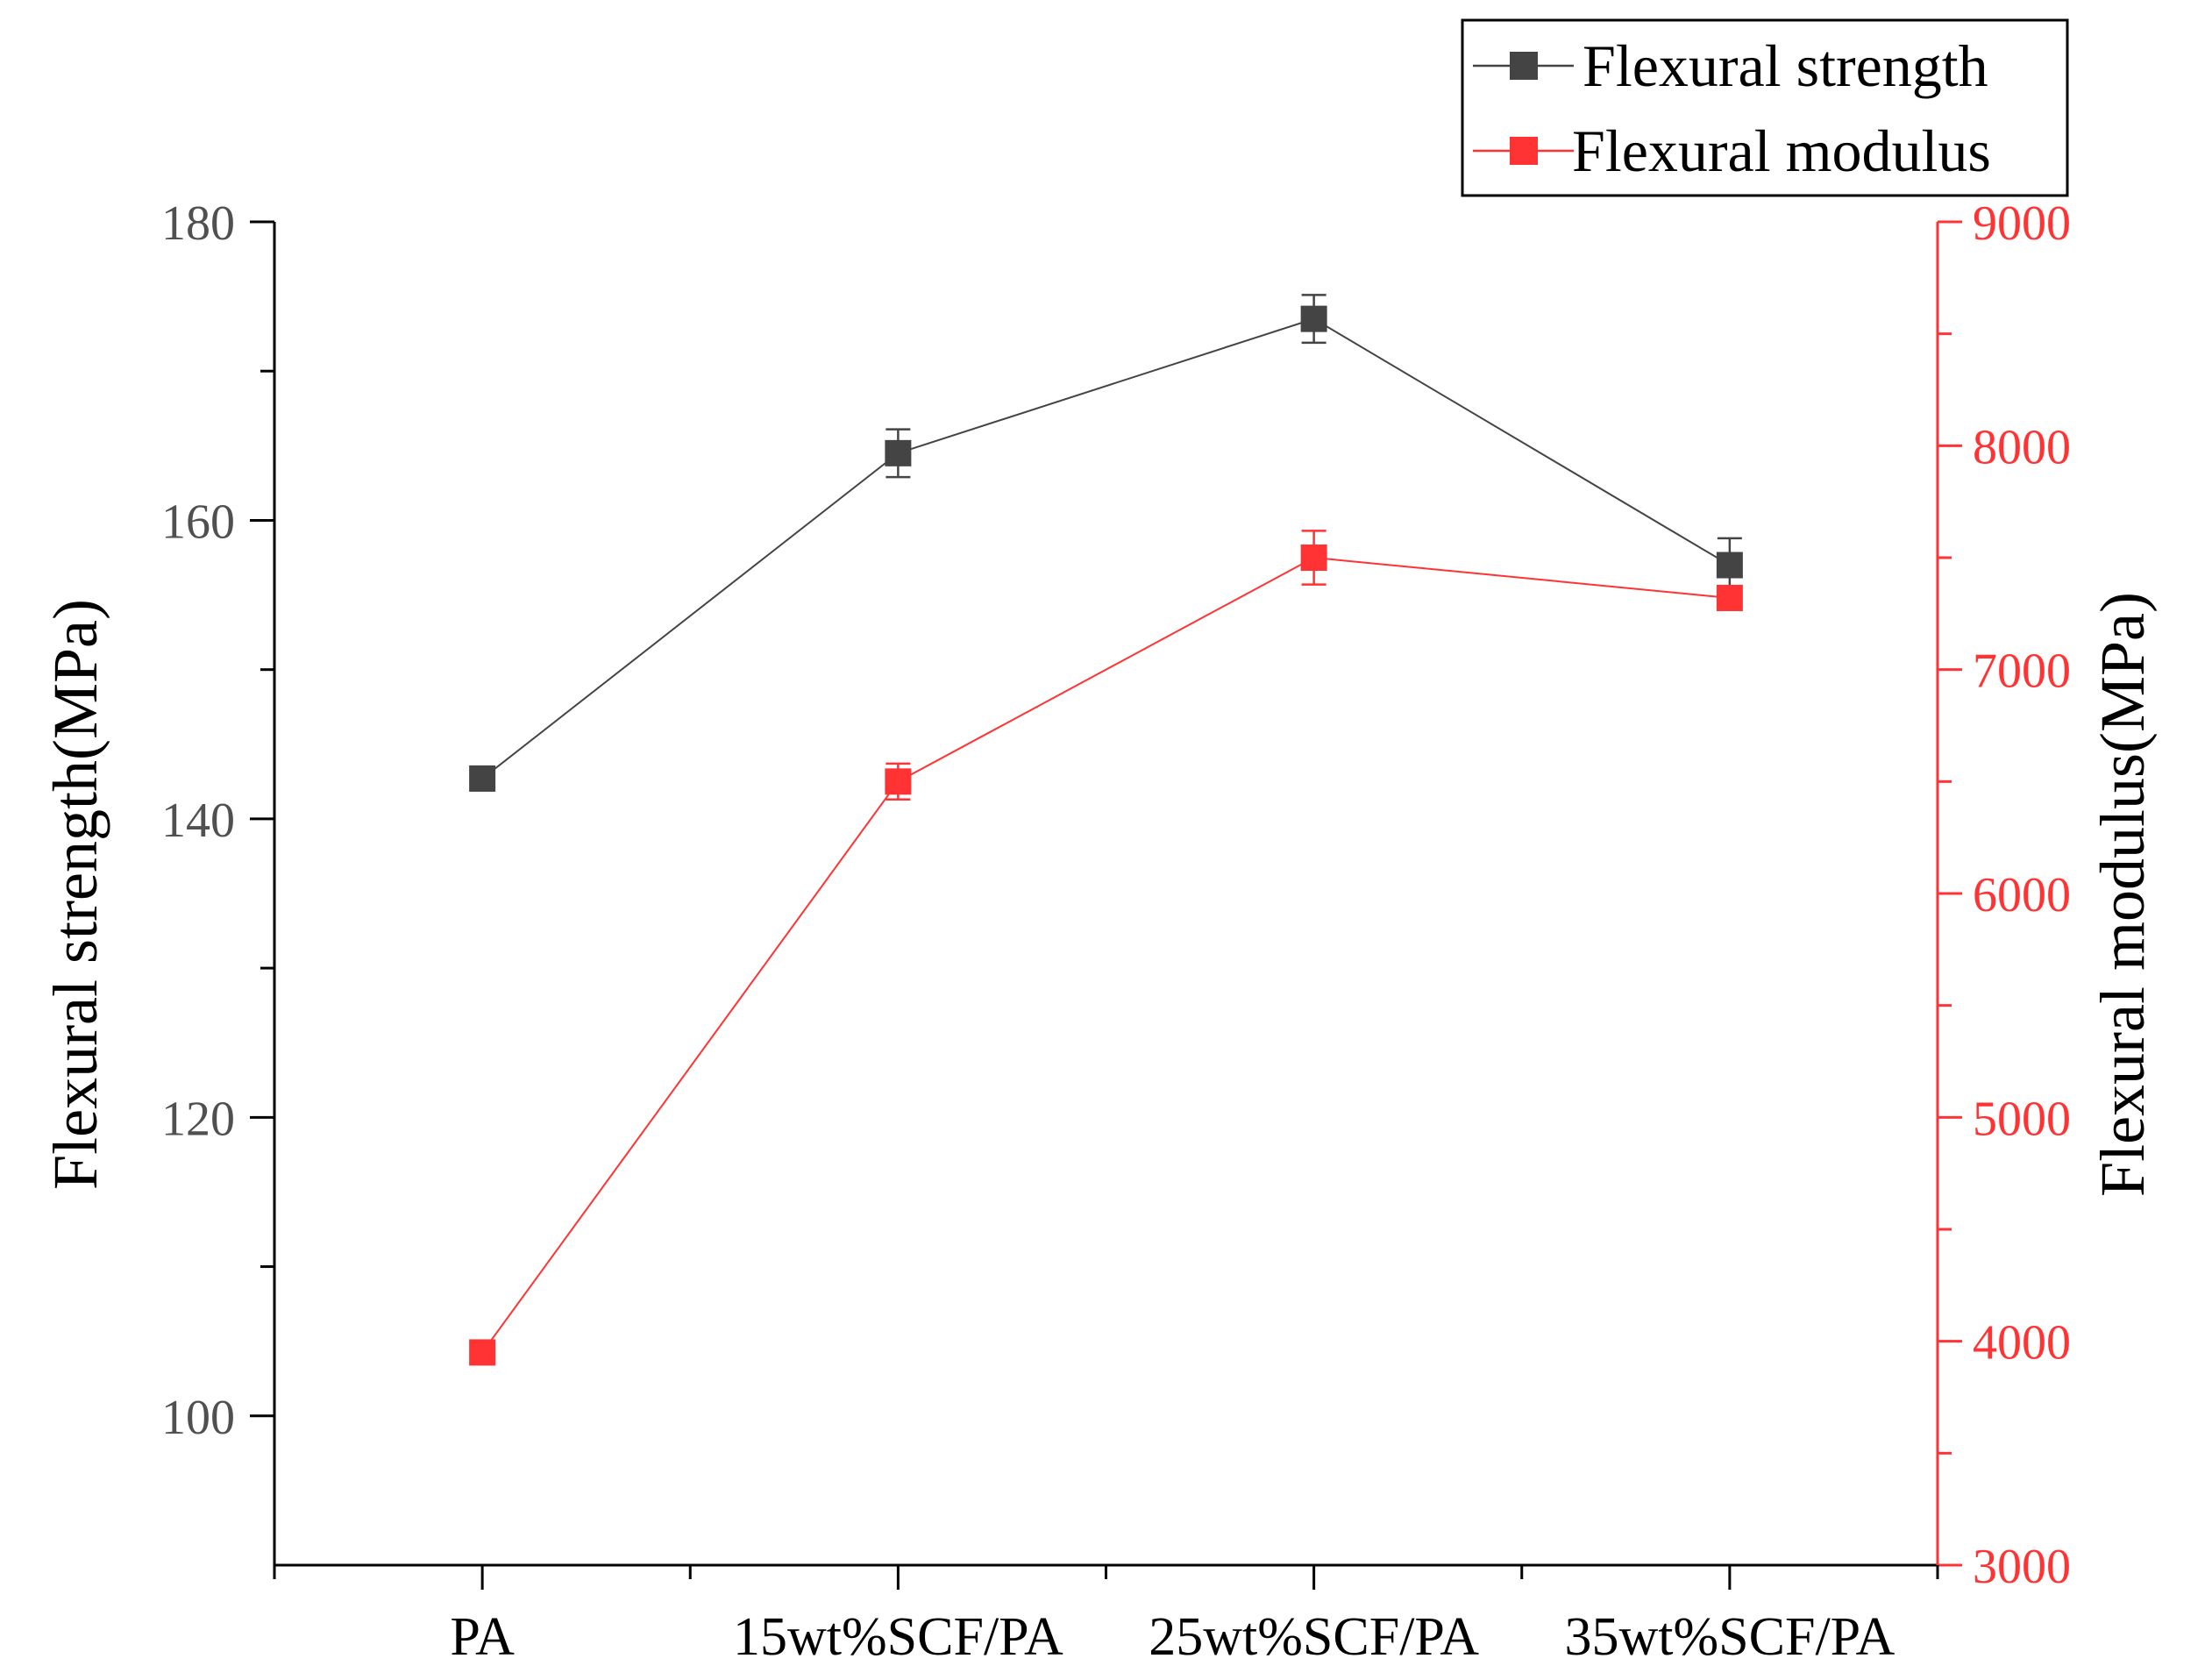 This screenshot has height=1680, width=2212. I want to click on legend: Flexural strength Flexural modulus, so click(1765, 107).